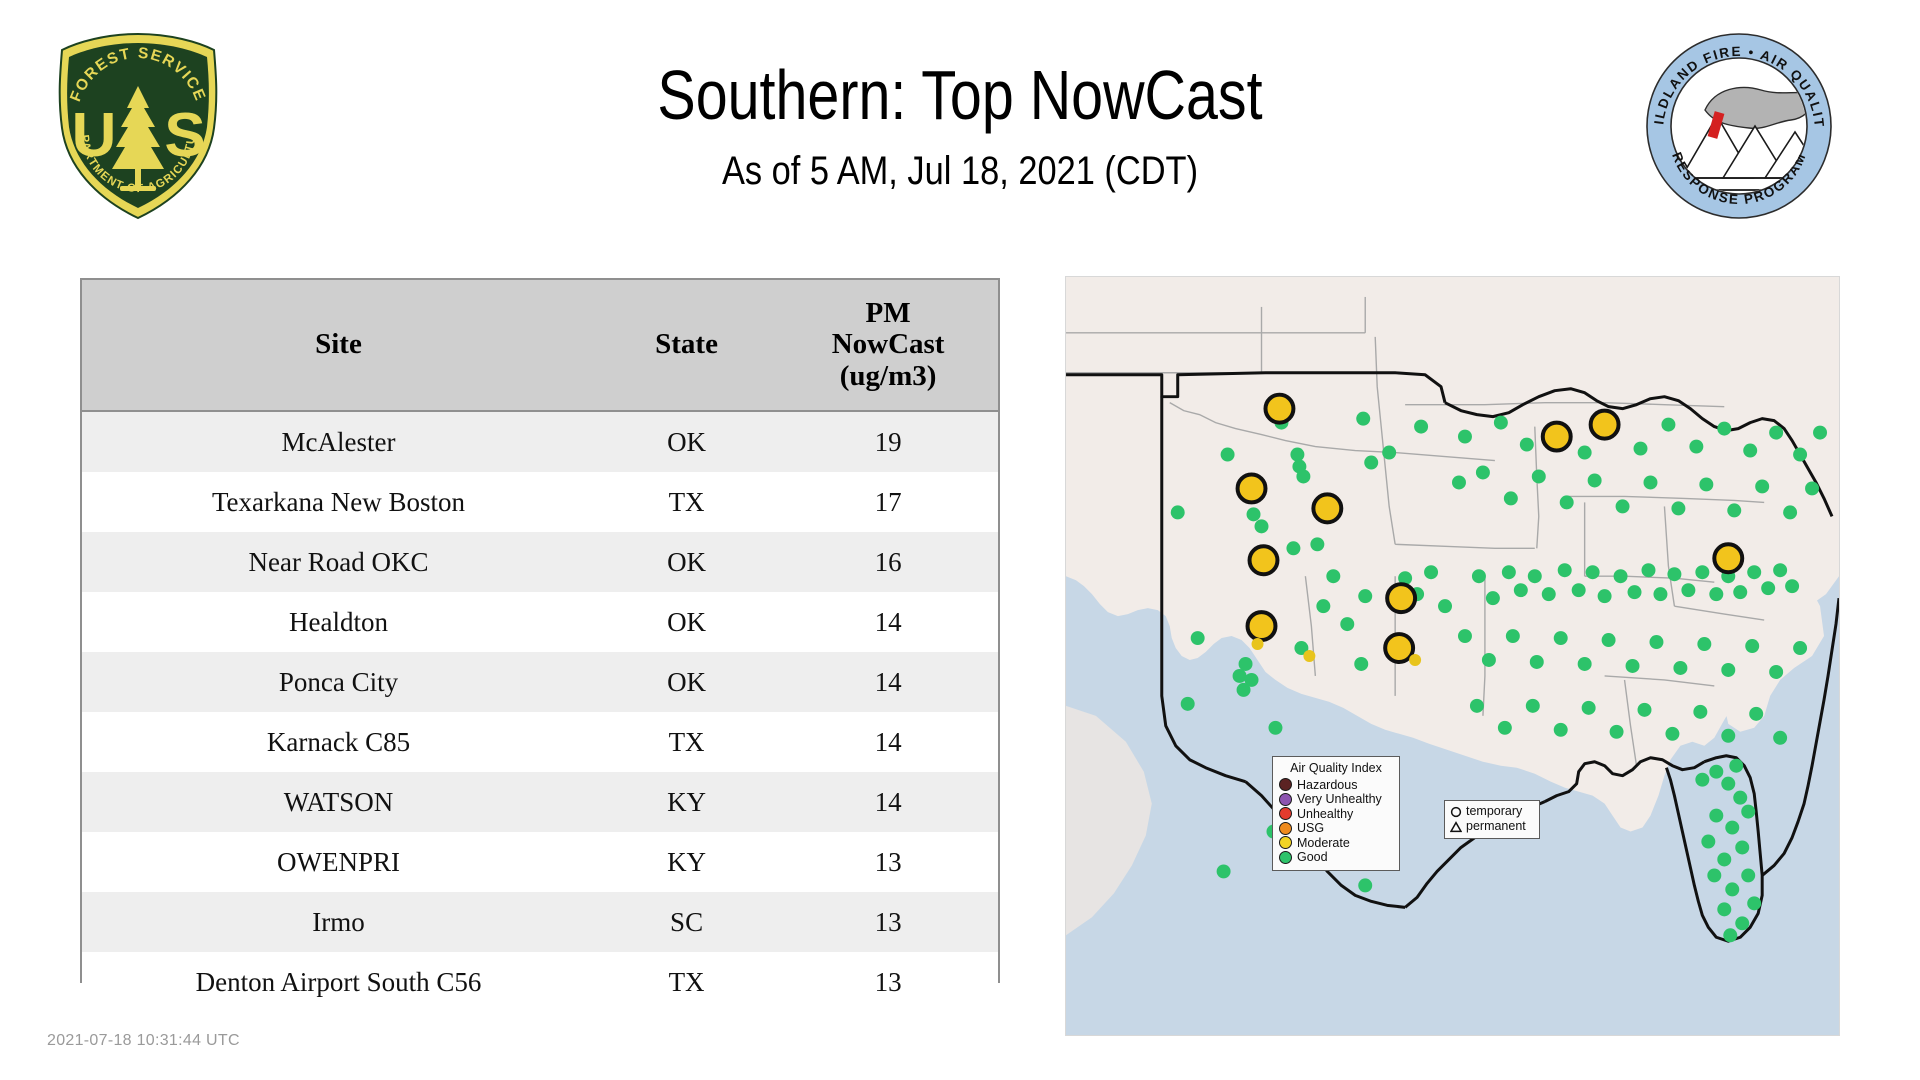 This screenshot has width=1920, height=1080. Describe the element at coordinates (1312, 857) in the screenshot. I see `legend-label-good: Good` at that location.